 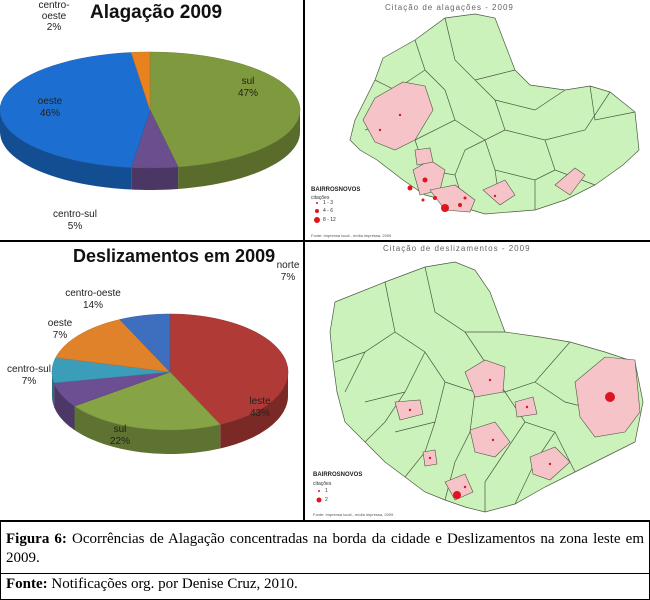 What do you see at coordinates (260, 401) in the screenshot?
I see `label-leste-name: leste` at bounding box center [260, 401].